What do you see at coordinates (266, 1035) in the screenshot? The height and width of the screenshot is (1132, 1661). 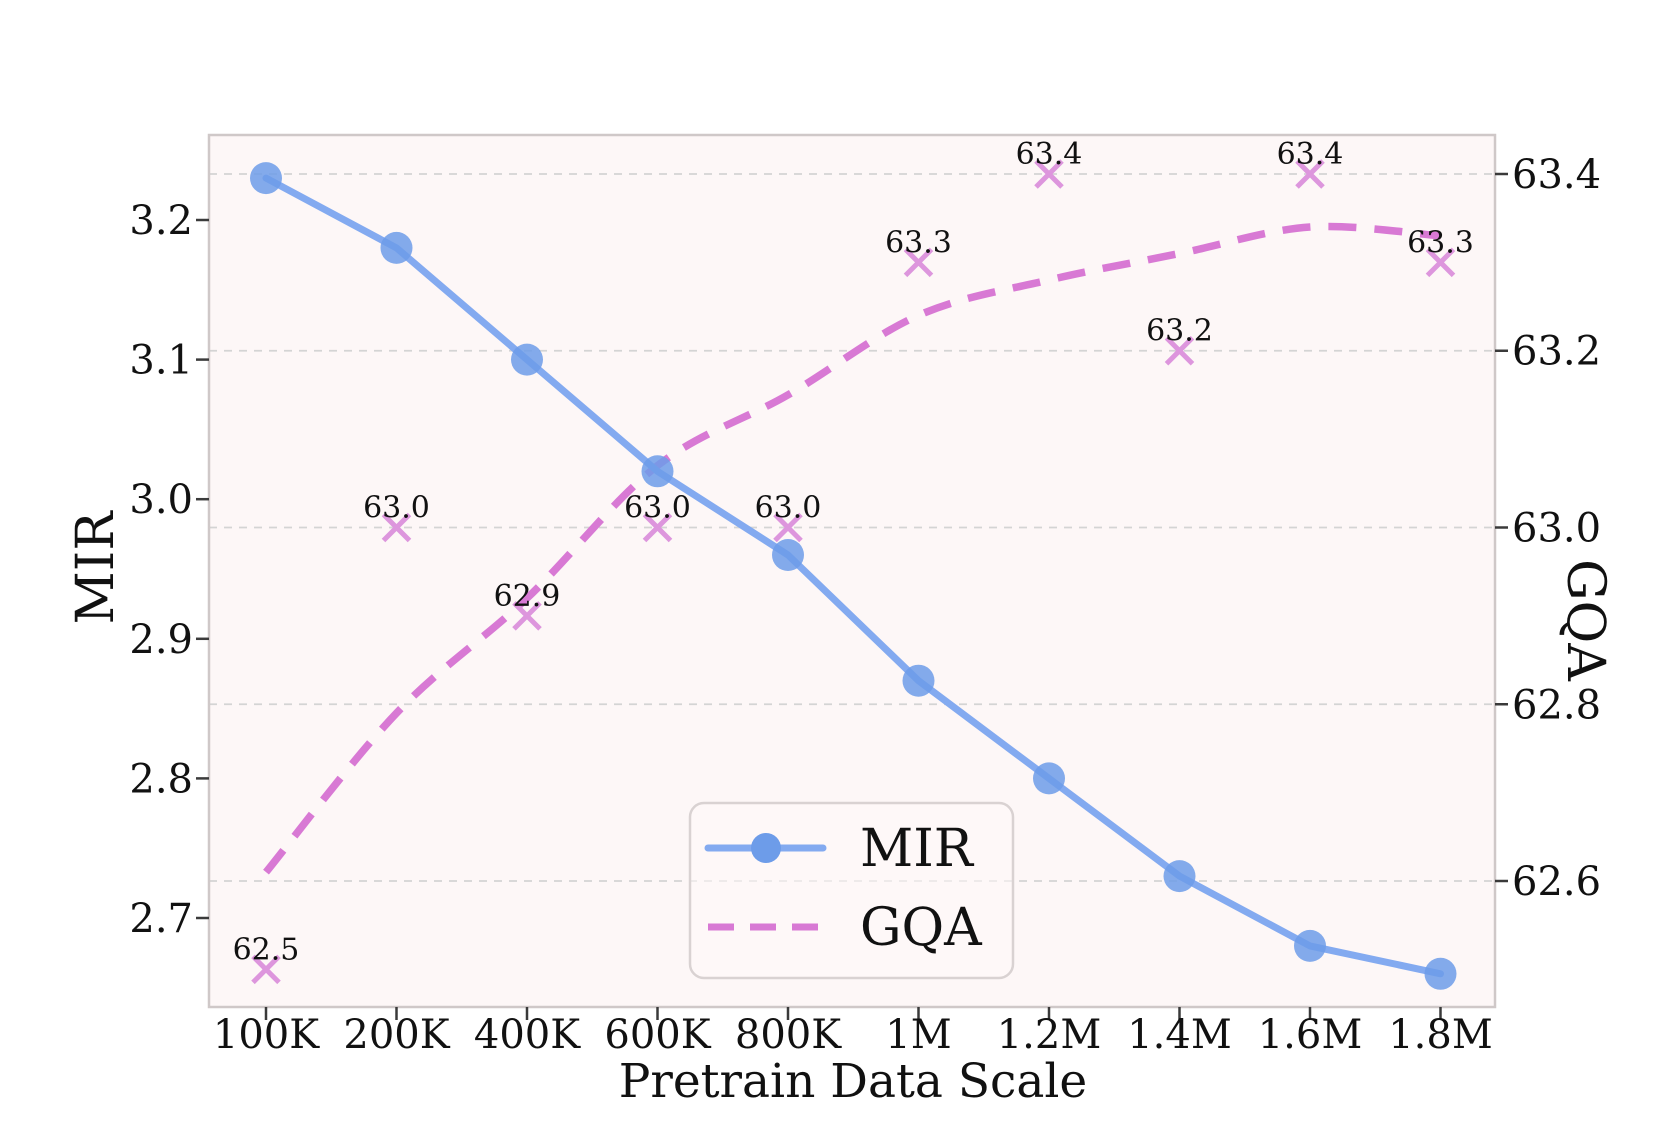 I see `x-tick-label: 100K` at bounding box center [266, 1035].